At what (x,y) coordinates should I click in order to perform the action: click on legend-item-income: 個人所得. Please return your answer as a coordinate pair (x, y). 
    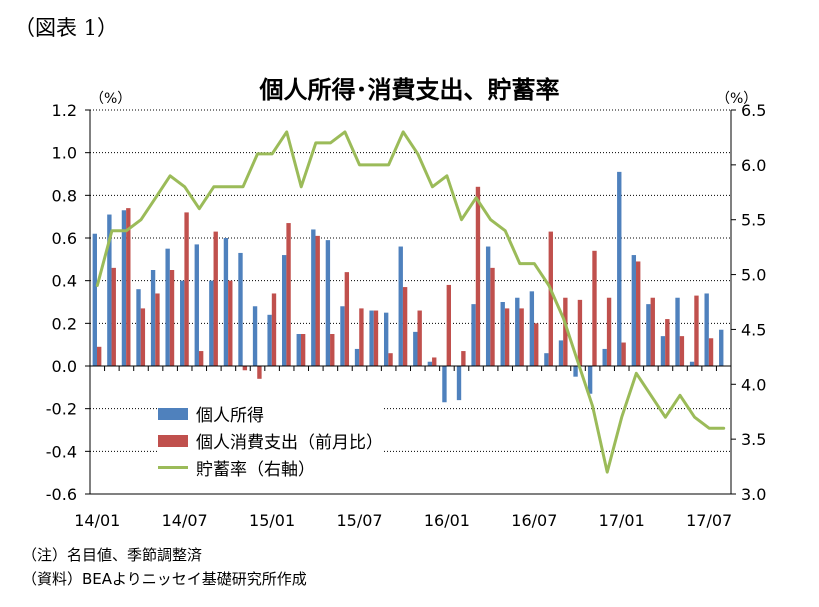
    Looking at the image, I should click on (270, 413).